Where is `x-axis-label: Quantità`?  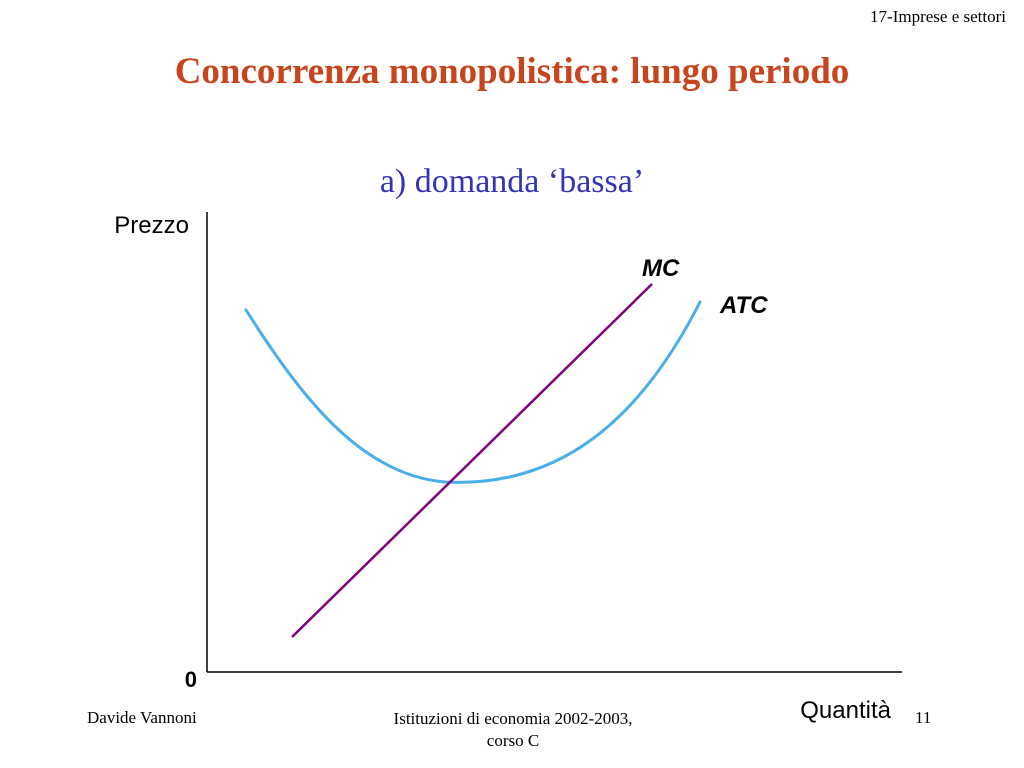 x-axis-label: Quantità is located at coordinates (845, 710).